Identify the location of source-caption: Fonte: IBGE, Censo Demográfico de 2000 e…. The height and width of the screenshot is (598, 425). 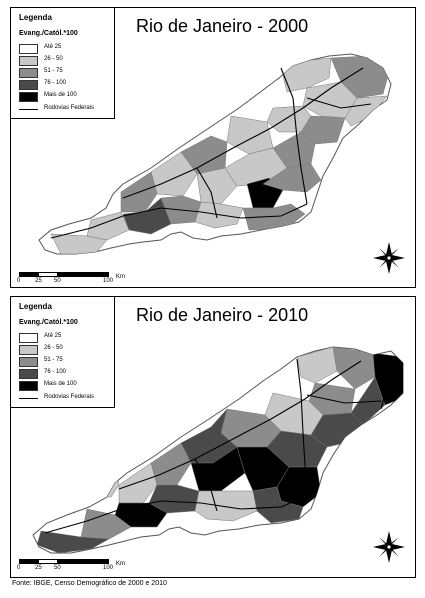
(89, 583).